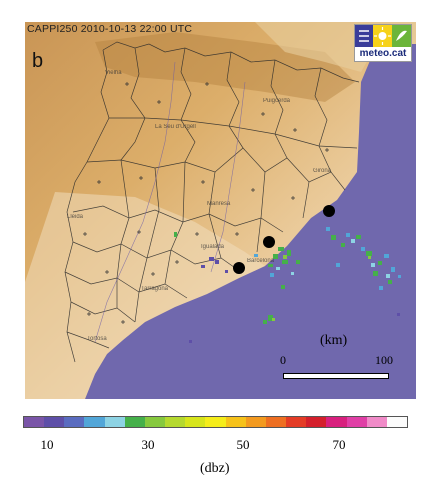 This screenshot has height=500, width=437. What do you see at coordinates (339, 444) in the screenshot?
I see `colorbar-tick-70: 70` at bounding box center [339, 444].